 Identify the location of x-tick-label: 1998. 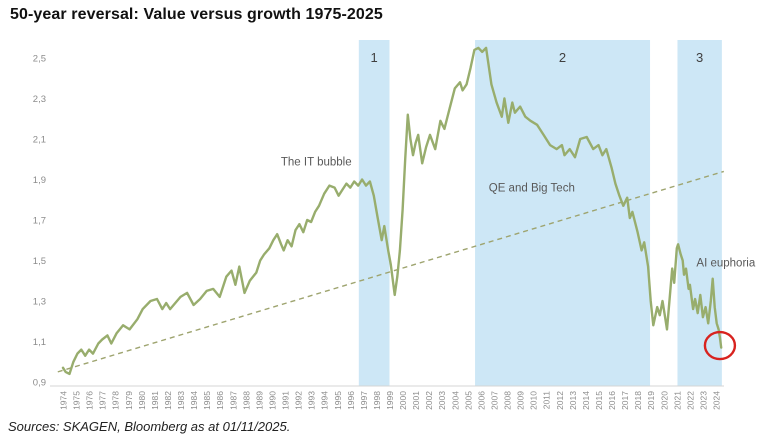
(377, 400).